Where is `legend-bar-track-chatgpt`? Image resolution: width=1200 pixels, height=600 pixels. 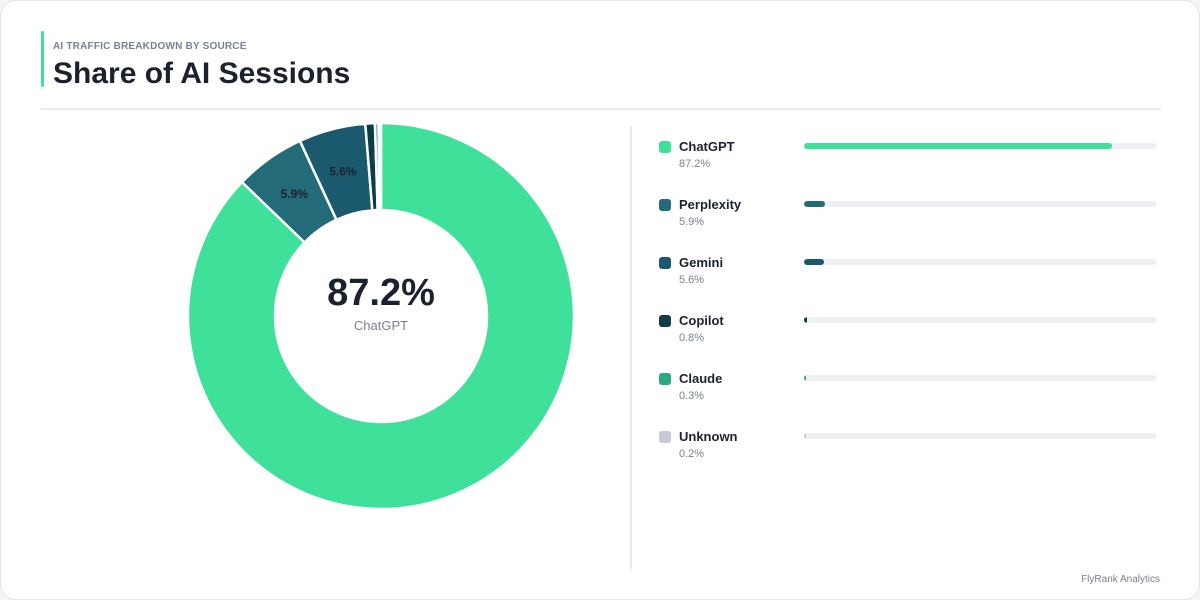 legend-bar-track-chatgpt is located at coordinates (980, 146).